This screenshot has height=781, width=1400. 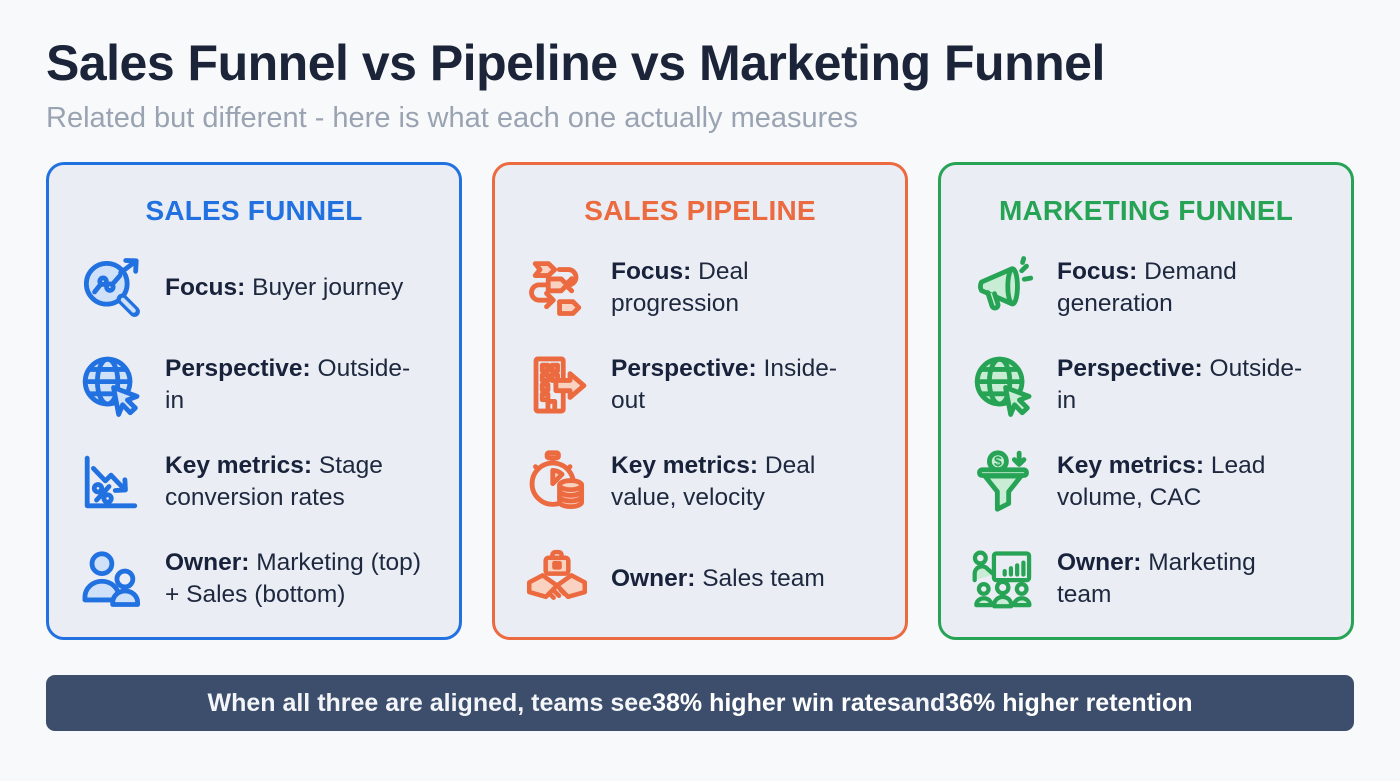 What do you see at coordinates (1003, 288) in the screenshot?
I see `megaphone-icon` at bounding box center [1003, 288].